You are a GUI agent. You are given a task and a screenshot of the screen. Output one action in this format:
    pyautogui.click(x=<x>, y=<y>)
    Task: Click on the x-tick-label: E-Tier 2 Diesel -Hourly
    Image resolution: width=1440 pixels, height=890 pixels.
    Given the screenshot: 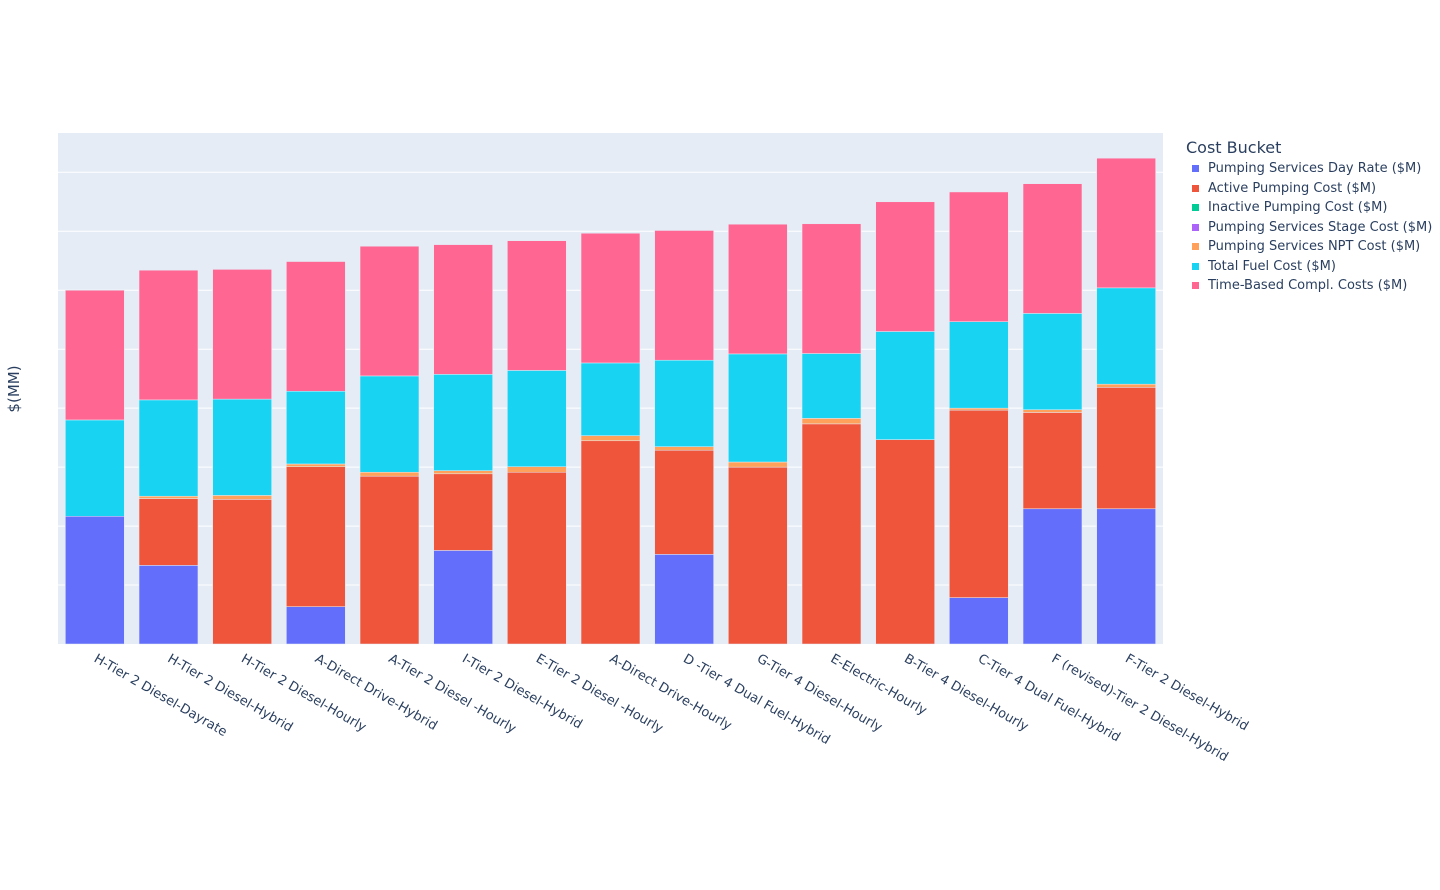 What is the action you would take?
    pyautogui.click(x=599, y=694)
    